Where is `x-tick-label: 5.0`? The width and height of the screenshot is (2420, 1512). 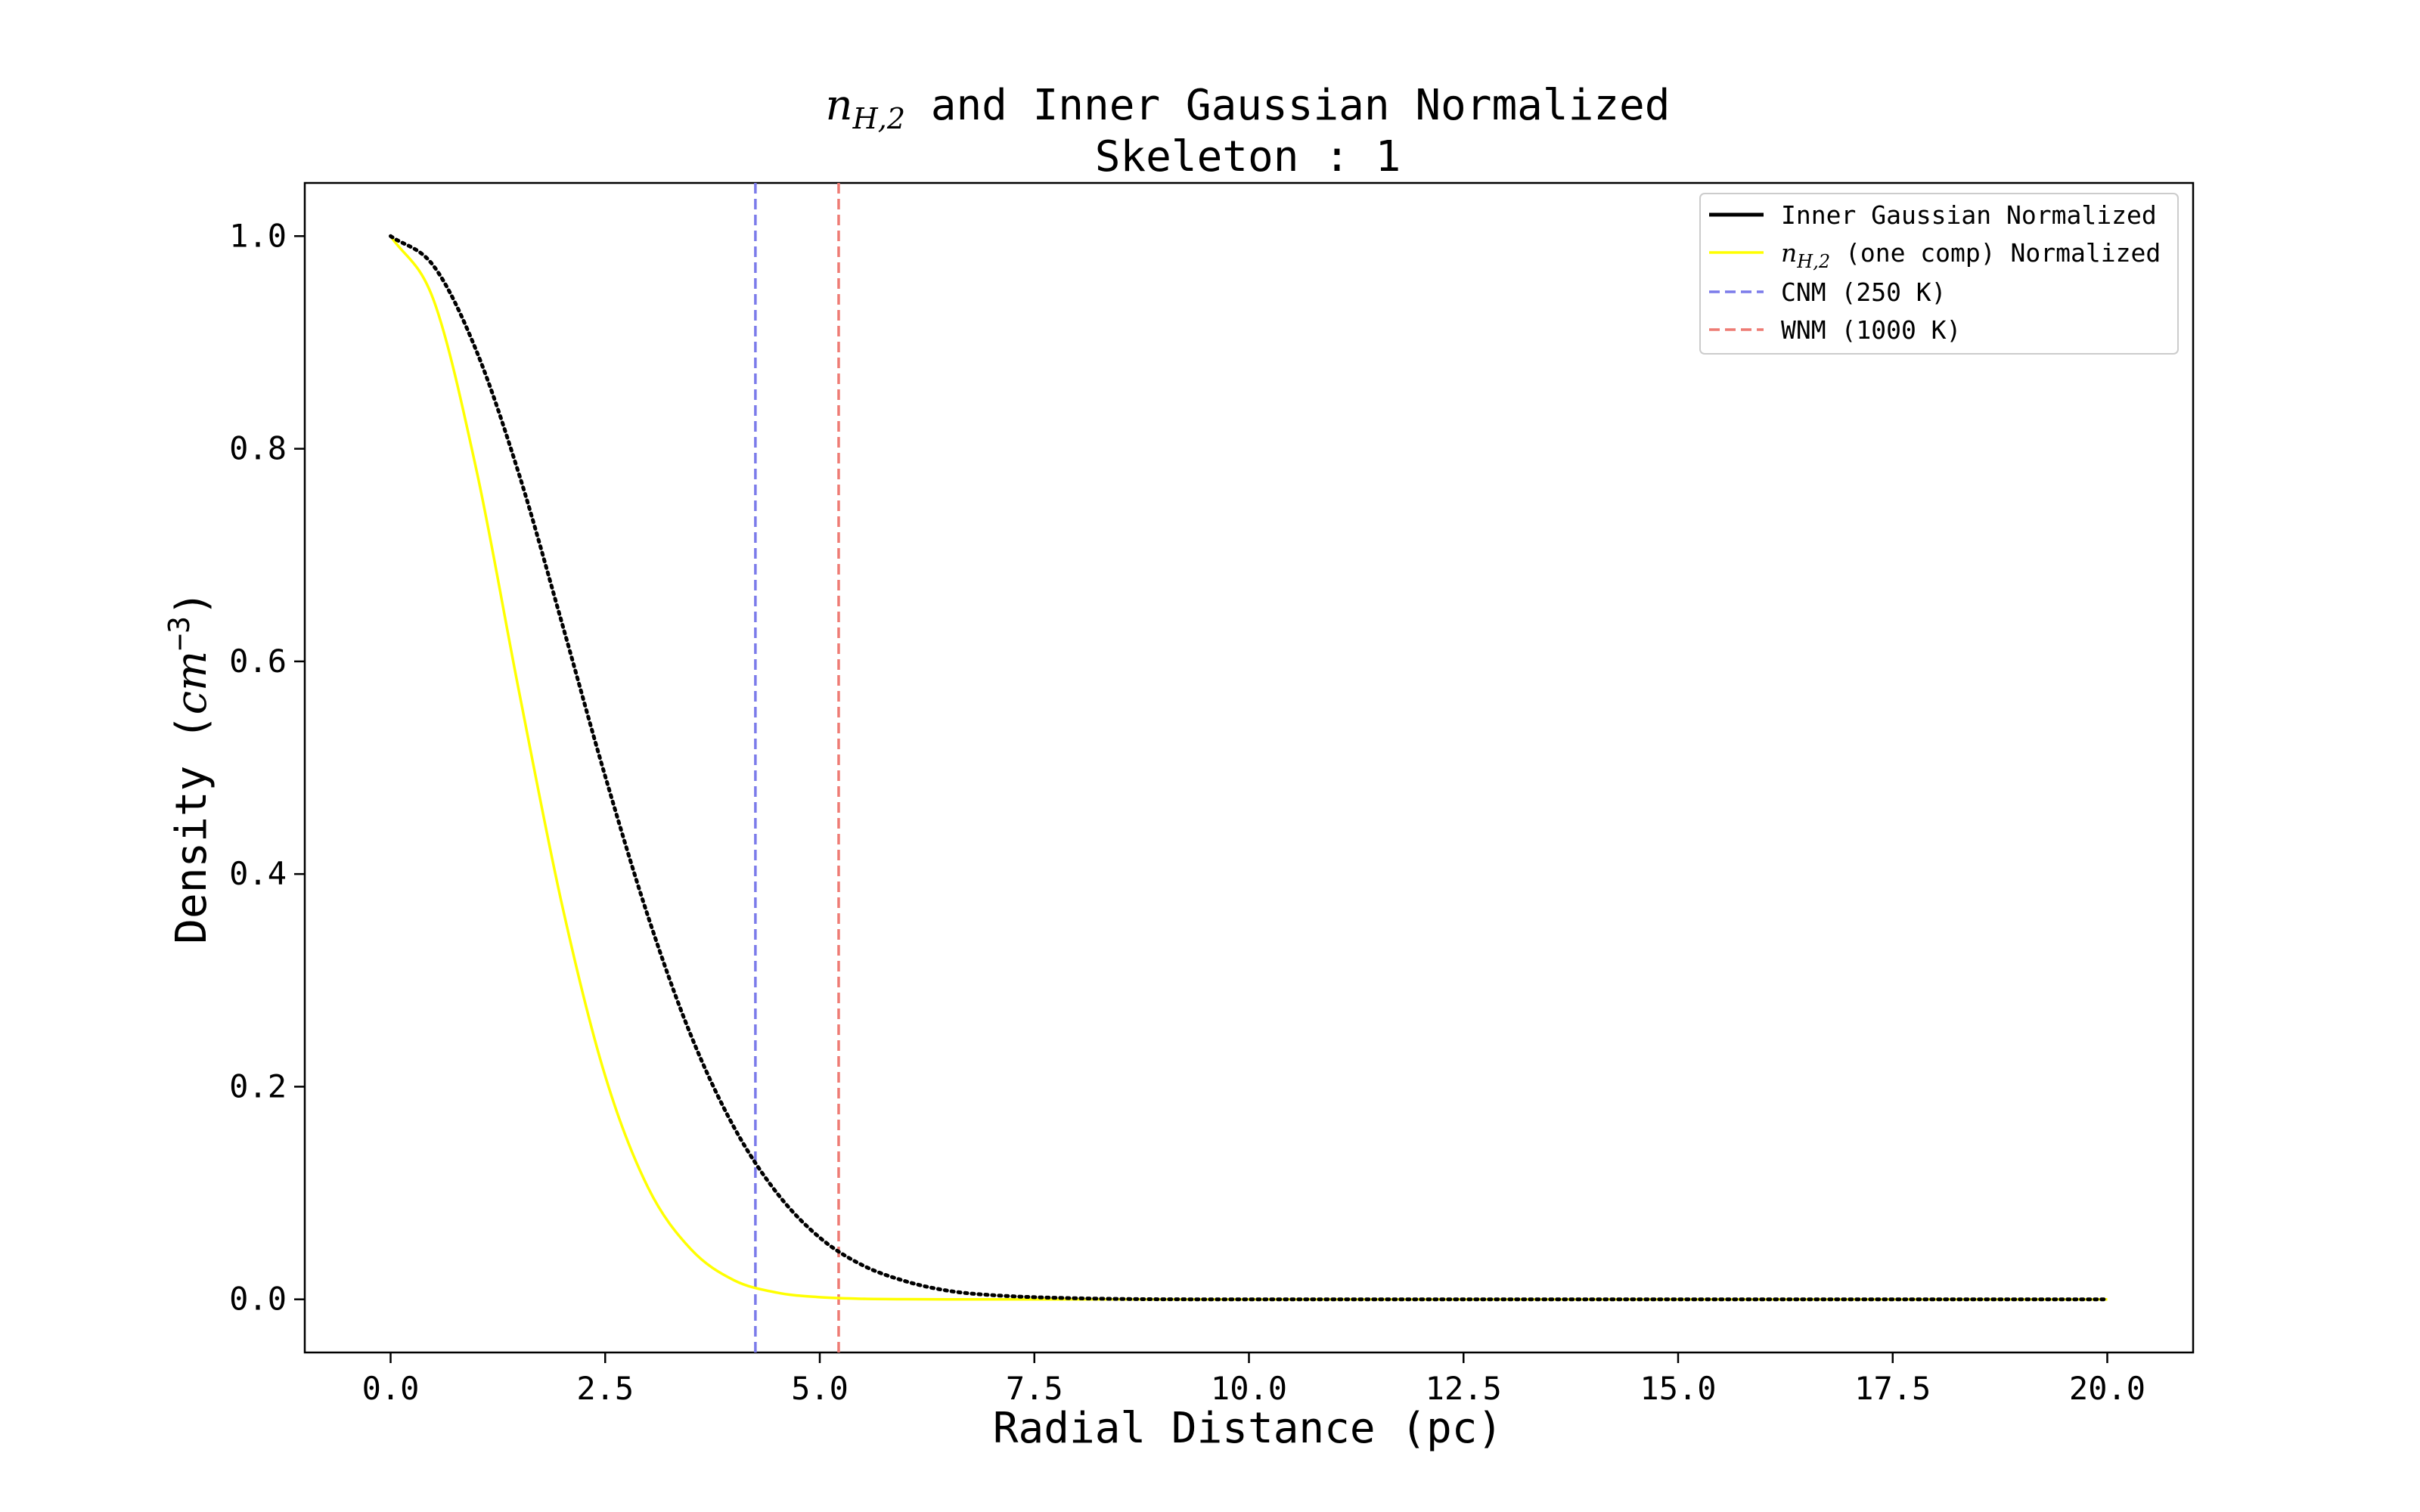
x-tick-label: 5.0 is located at coordinates (820, 1388).